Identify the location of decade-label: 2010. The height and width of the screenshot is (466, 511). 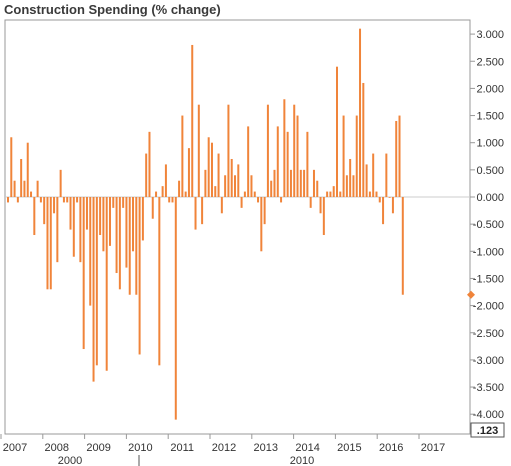
(302, 460).